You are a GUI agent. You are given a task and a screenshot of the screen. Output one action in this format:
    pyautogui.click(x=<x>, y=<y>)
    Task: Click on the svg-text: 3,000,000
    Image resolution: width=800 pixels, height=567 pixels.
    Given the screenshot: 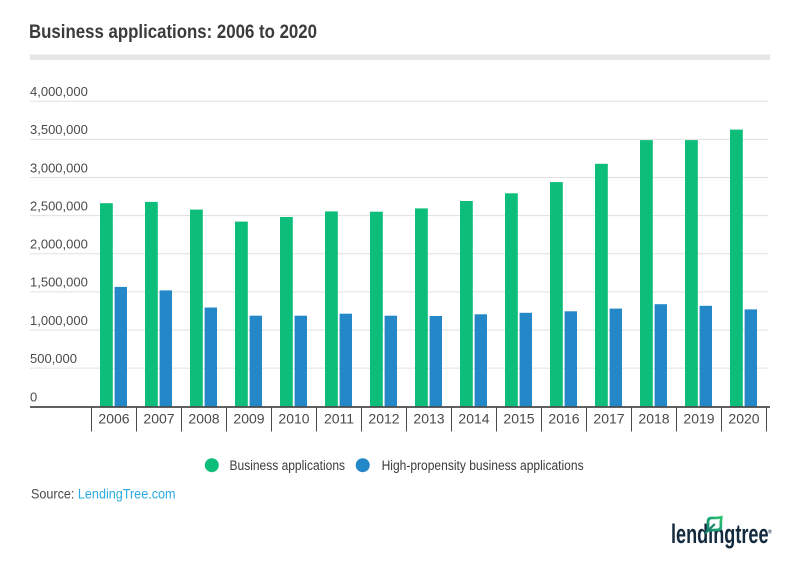 What is the action you would take?
    pyautogui.click(x=59, y=167)
    